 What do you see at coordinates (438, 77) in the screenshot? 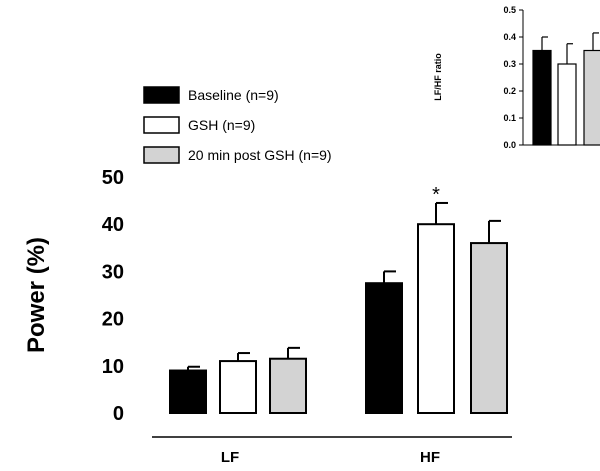
I see `inset-y-axis-label: LF/HF ratio` at bounding box center [438, 77].